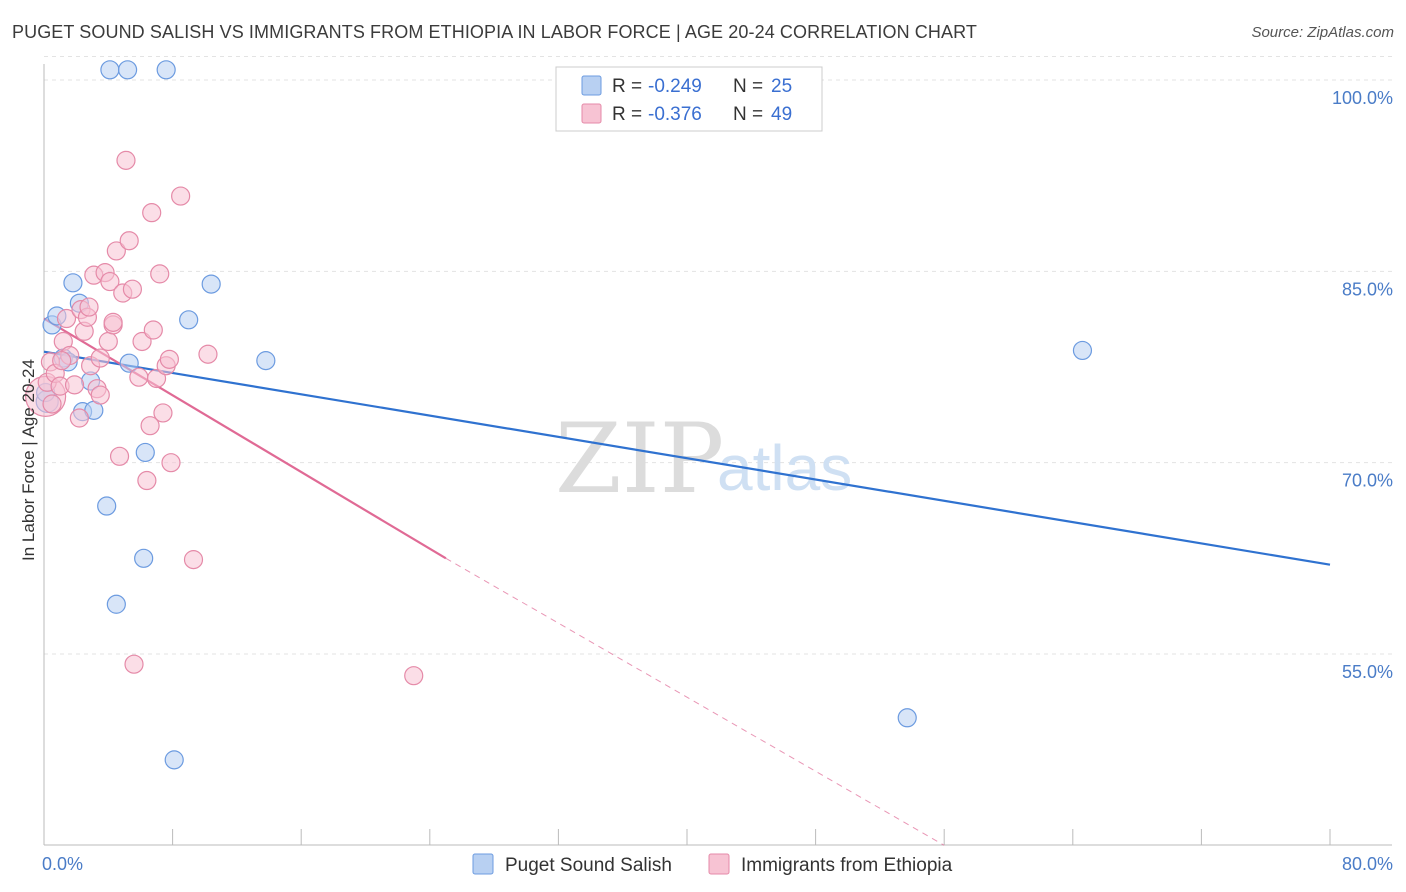 This screenshot has width=1406, height=892. I want to click on watermark-atlas: atlas, so click(784, 468).